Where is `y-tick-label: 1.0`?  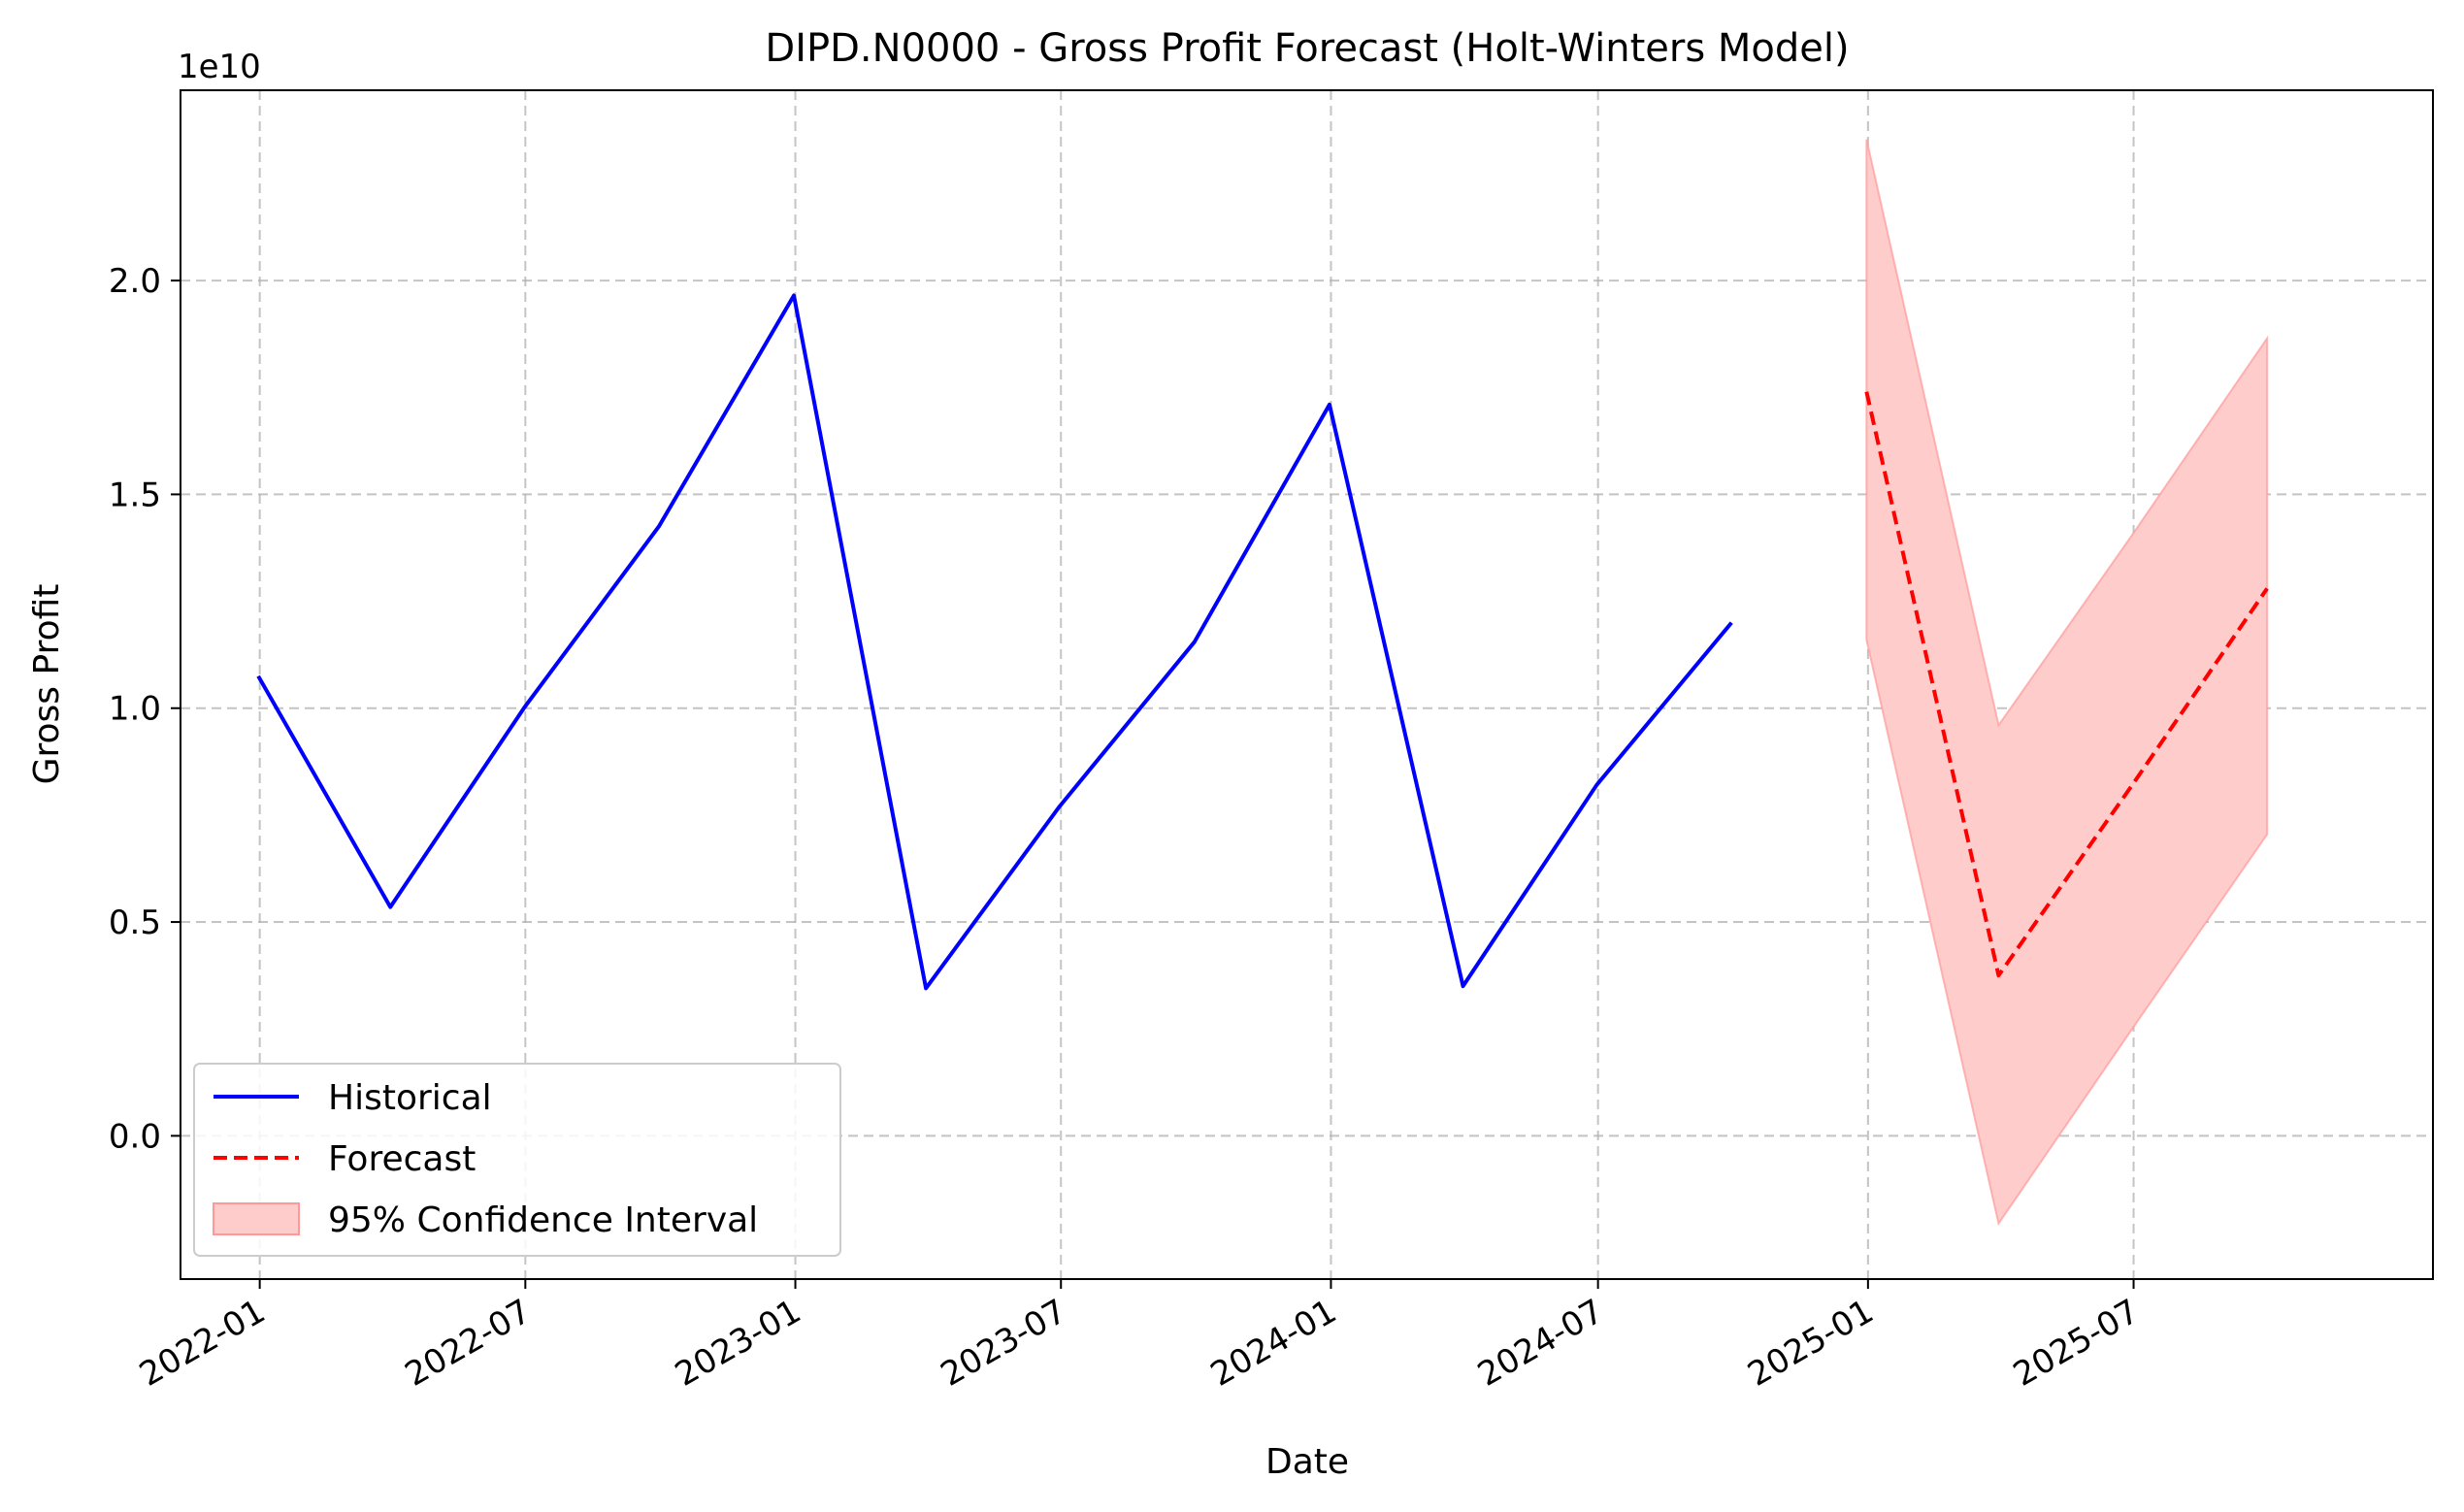
y-tick-label: 1.0 is located at coordinates (135, 709).